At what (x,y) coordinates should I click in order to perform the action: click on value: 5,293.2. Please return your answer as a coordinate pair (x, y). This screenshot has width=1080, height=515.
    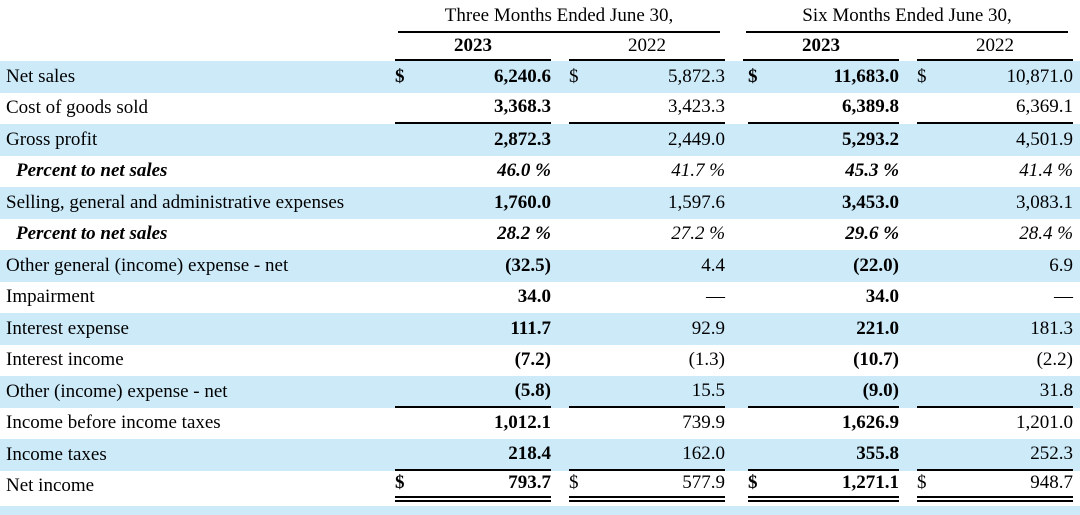
    Looking at the image, I should click on (871, 139).